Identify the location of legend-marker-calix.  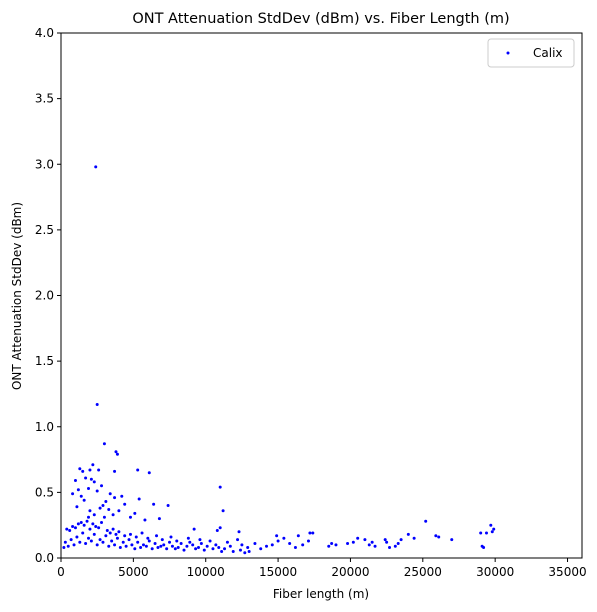
(508, 53).